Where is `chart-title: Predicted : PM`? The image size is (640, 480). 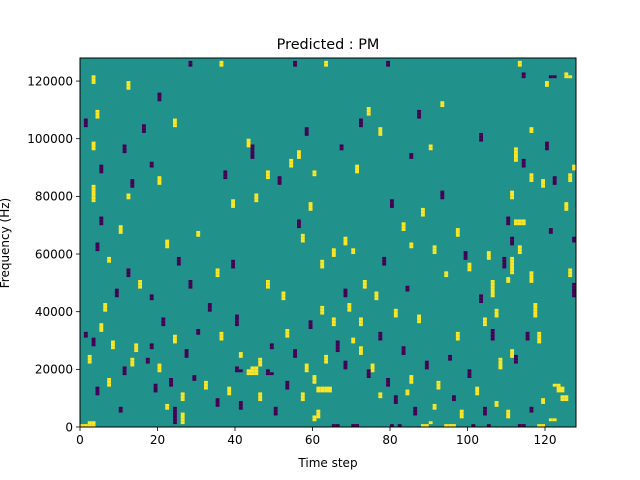
chart-title: Predicted : PM is located at coordinates (328, 45).